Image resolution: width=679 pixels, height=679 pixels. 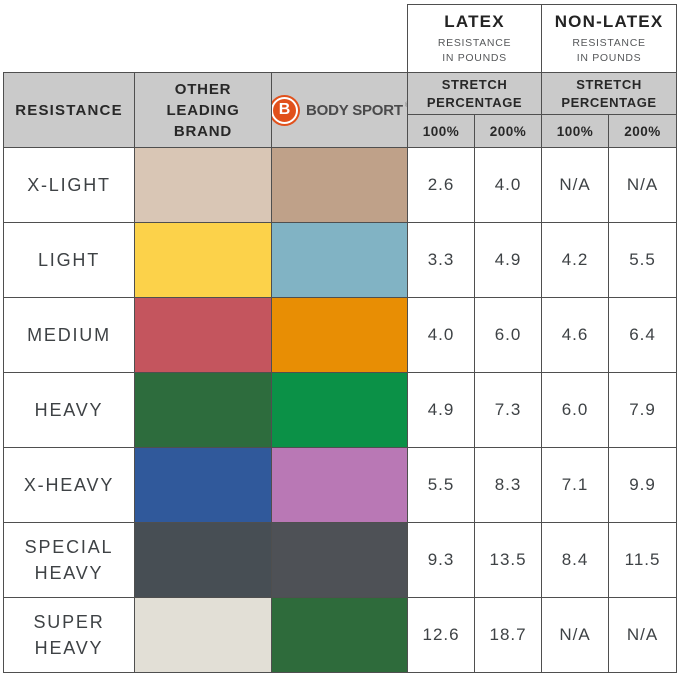 What do you see at coordinates (474, 22) in the screenshot?
I see `latex-title: LATEX` at bounding box center [474, 22].